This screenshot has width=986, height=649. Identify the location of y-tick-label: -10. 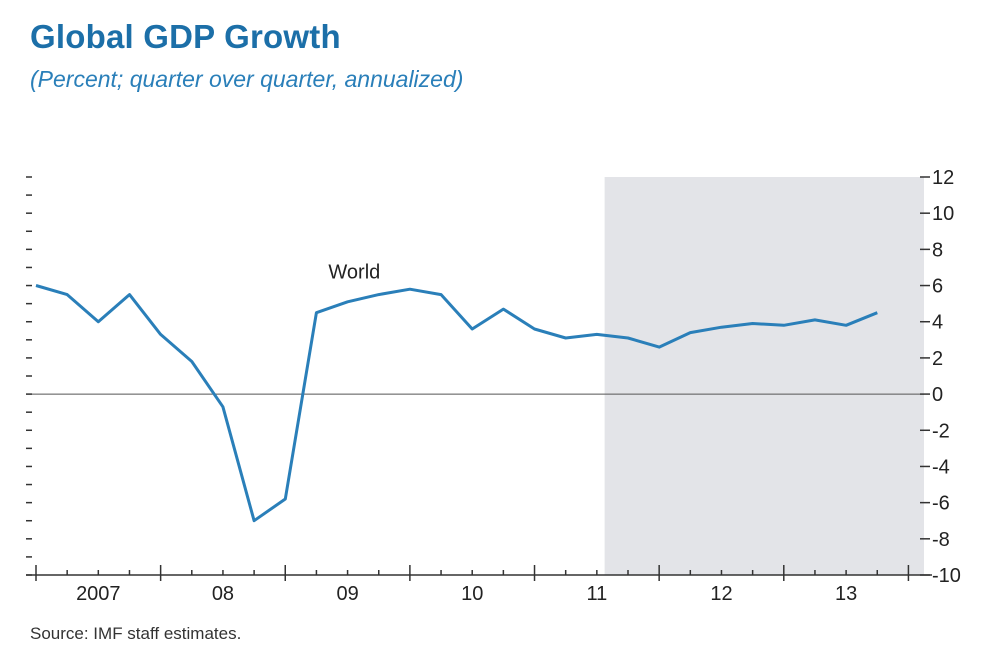
(946, 576).